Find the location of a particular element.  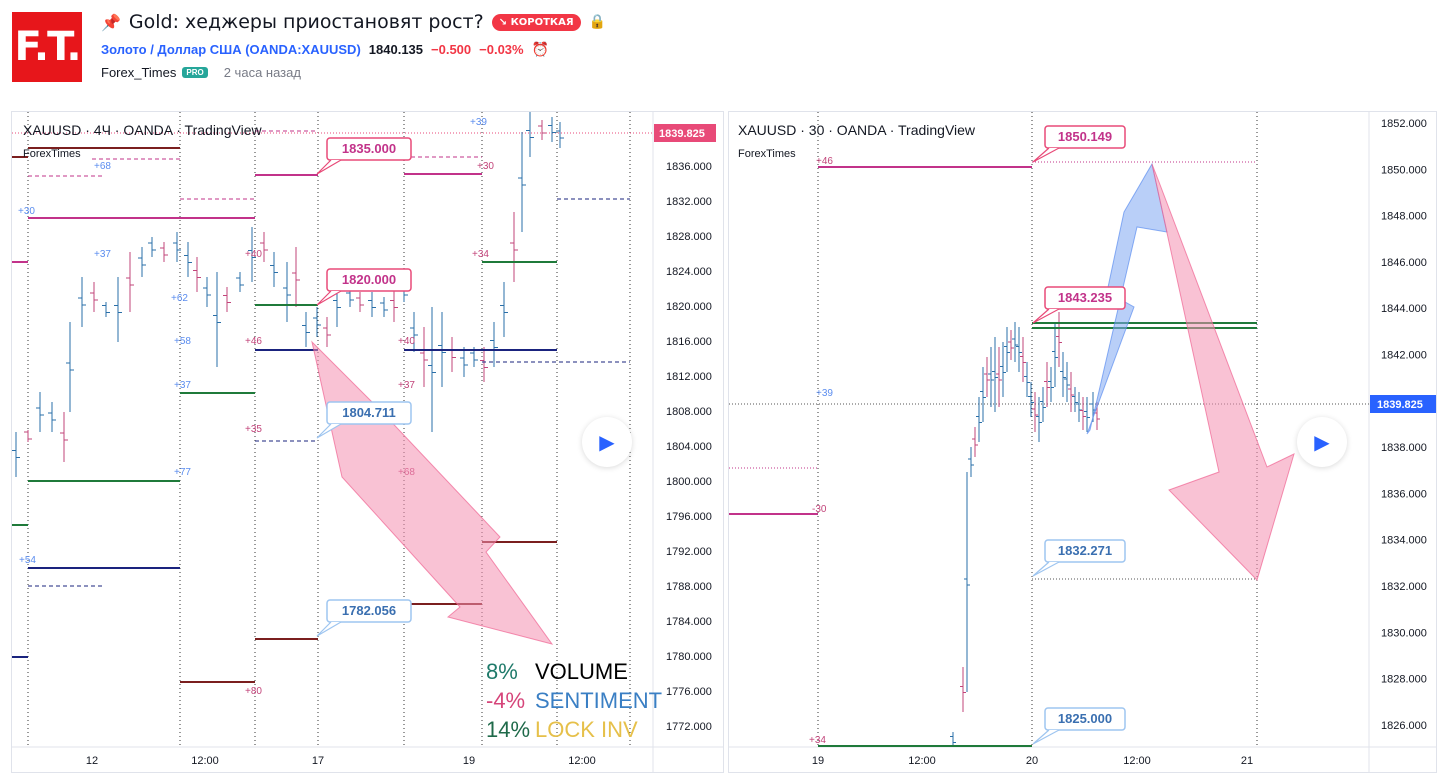

price-tick: 1812.000 is located at coordinates (689, 377).